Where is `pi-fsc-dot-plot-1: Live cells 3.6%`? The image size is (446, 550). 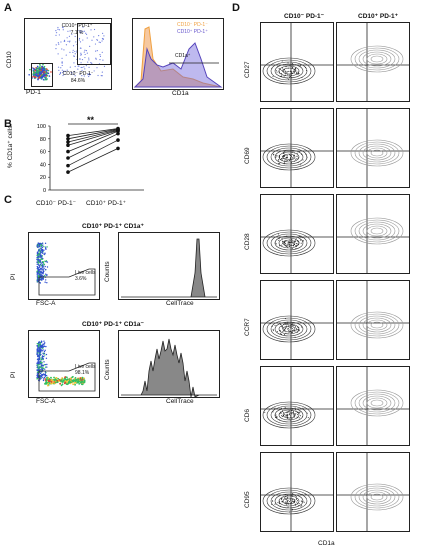 pi-fsc-dot-plot-1: Live cells 3.6% is located at coordinates (64, 266).